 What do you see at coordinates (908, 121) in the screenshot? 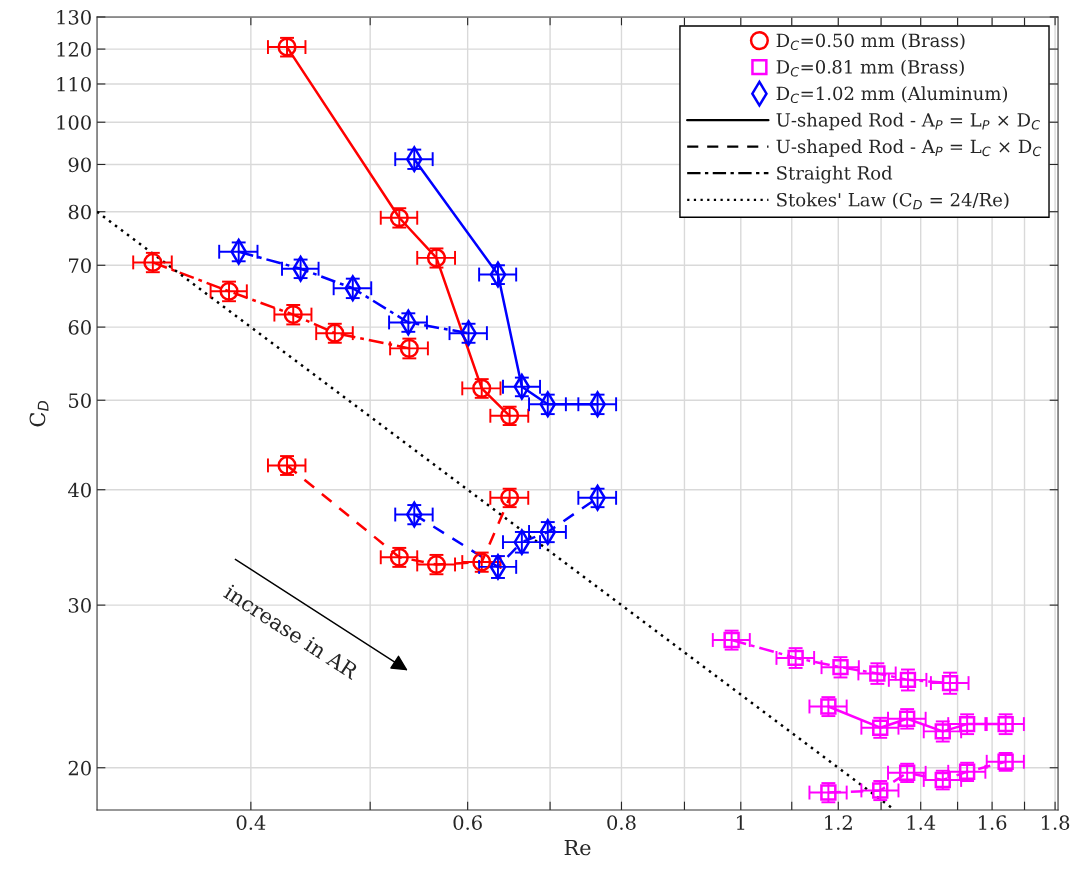
I see `legend-label: U-shaped Rod - A$_{P}$ = L$_{P}$ × D$_{C}$` at bounding box center [908, 121].